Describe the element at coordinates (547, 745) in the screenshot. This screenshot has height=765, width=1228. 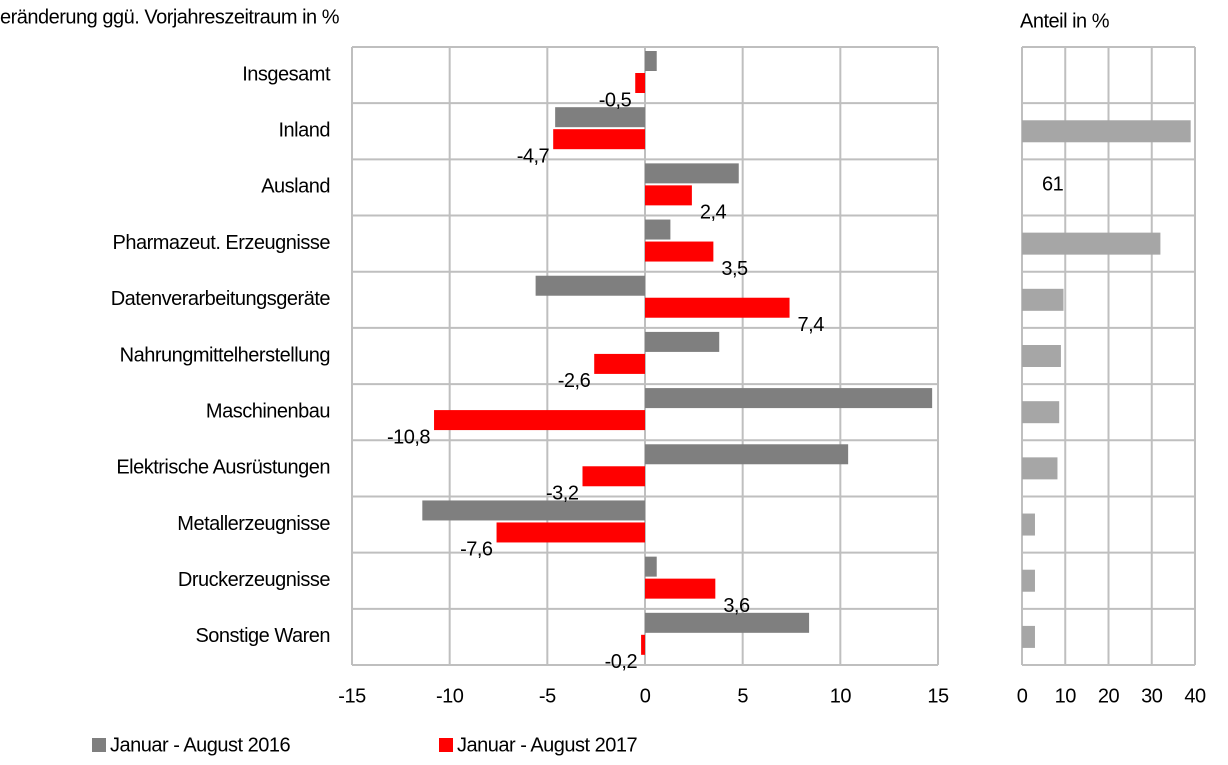
I see `legend-label: Januar - August 2017` at that location.